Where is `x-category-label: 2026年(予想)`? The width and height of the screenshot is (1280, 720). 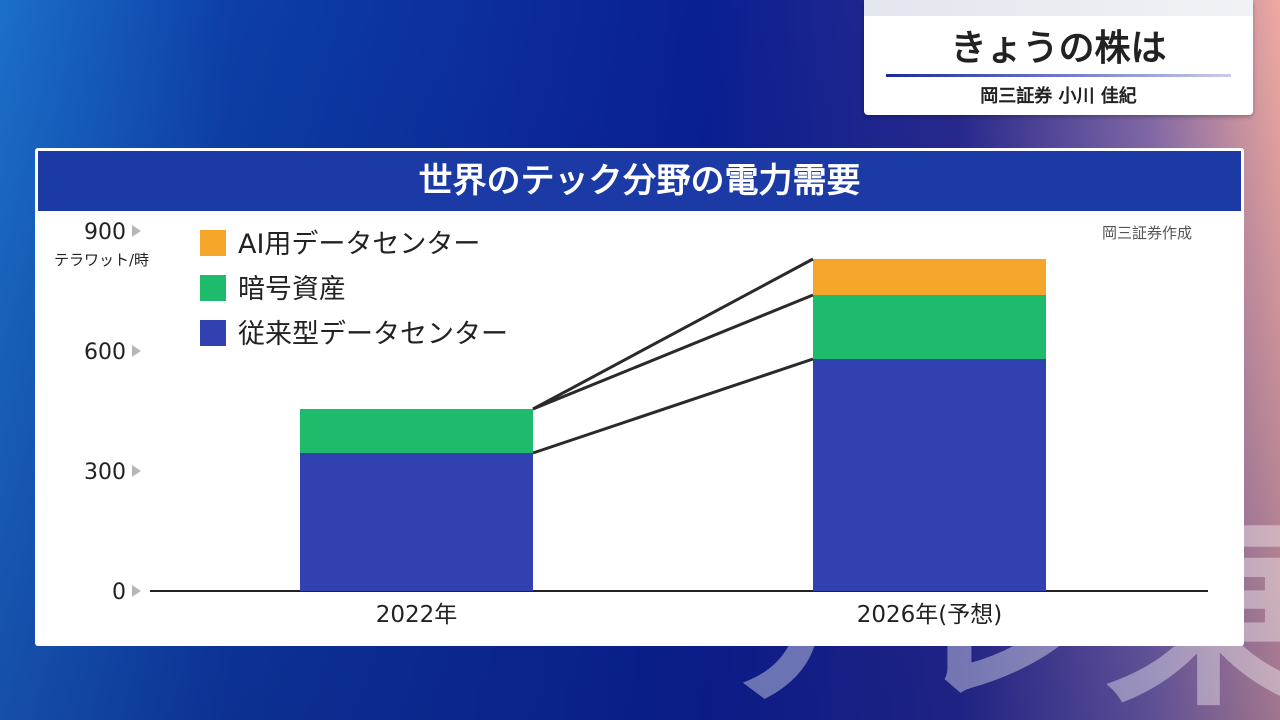 x-category-label: 2026年(予想) is located at coordinates (929, 615).